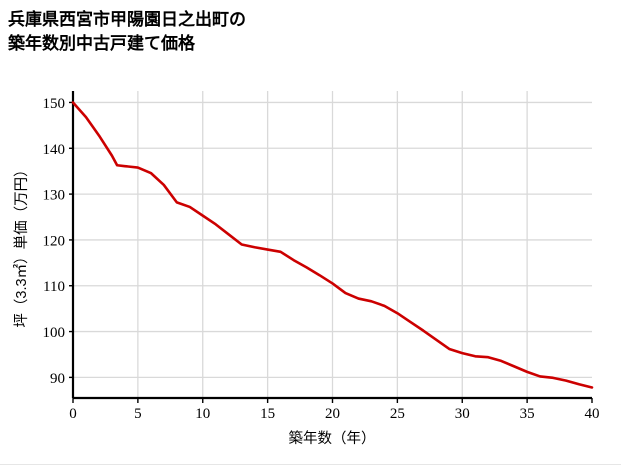 The image size is (621, 465). I want to click on x-tick-label: 35, so click(527, 414).